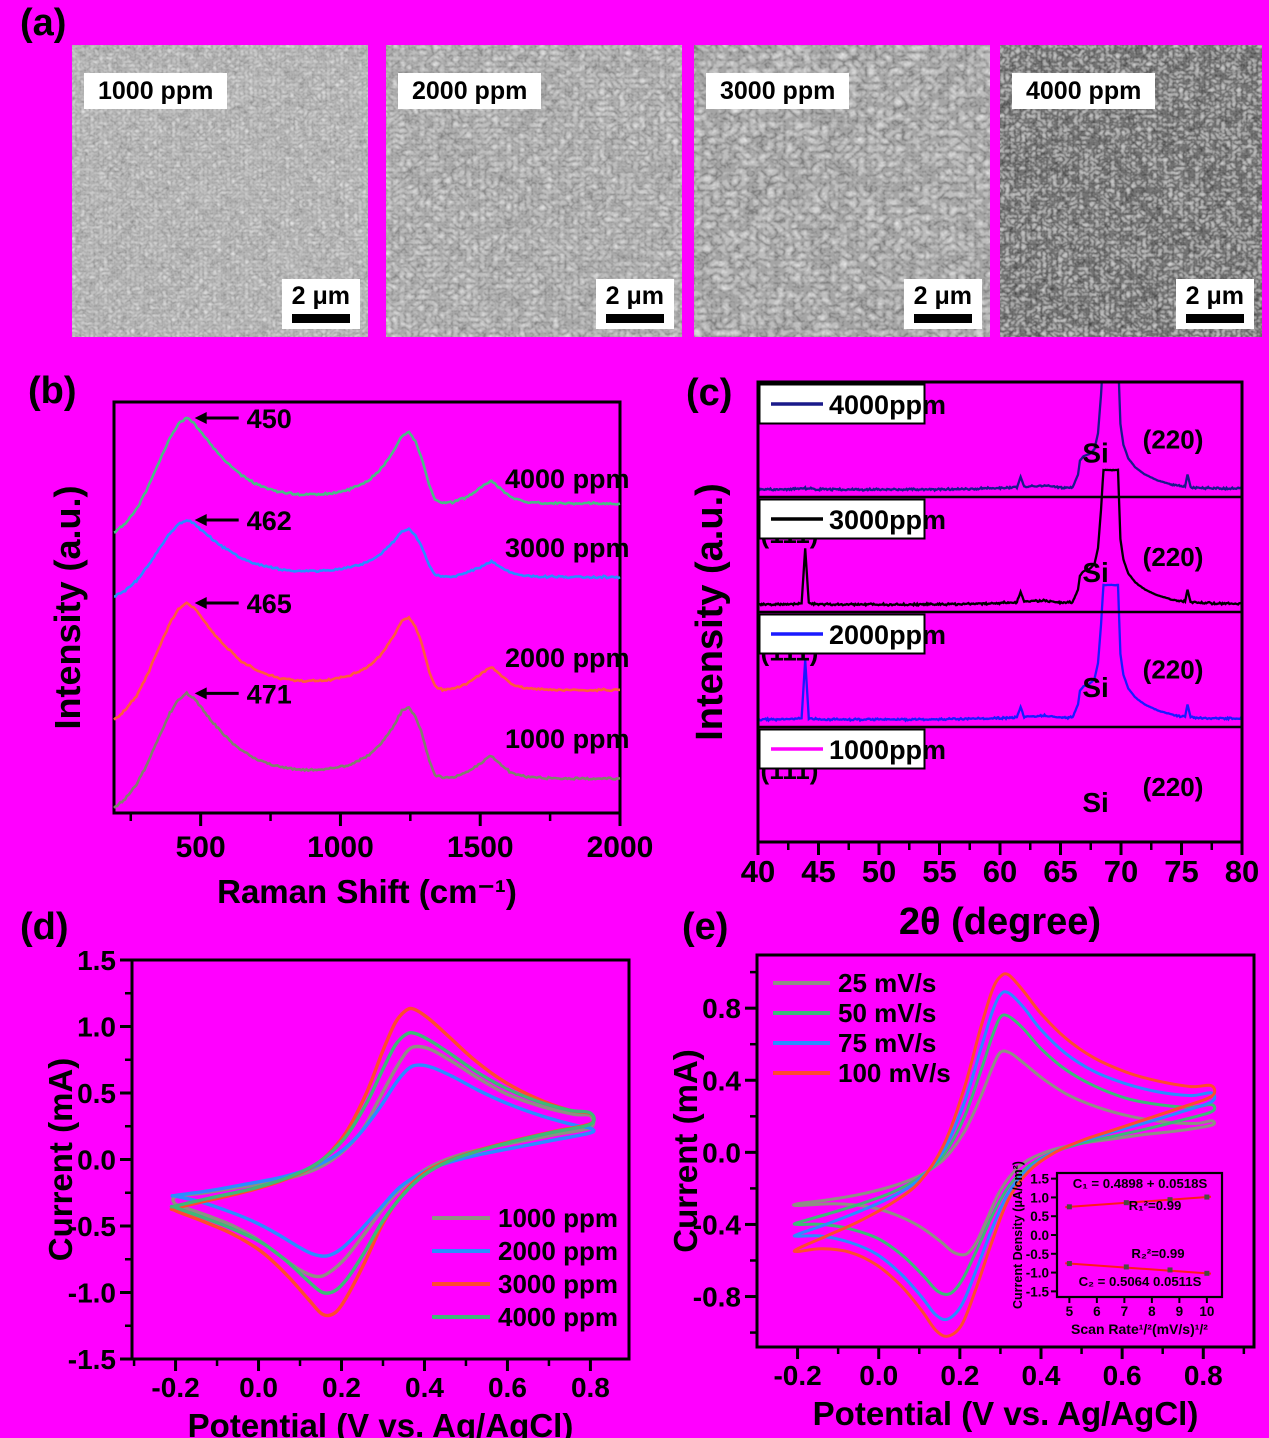 The height and width of the screenshot is (1438, 1269). I want to click on legend-label: 3000 ppm, so click(558, 1284).